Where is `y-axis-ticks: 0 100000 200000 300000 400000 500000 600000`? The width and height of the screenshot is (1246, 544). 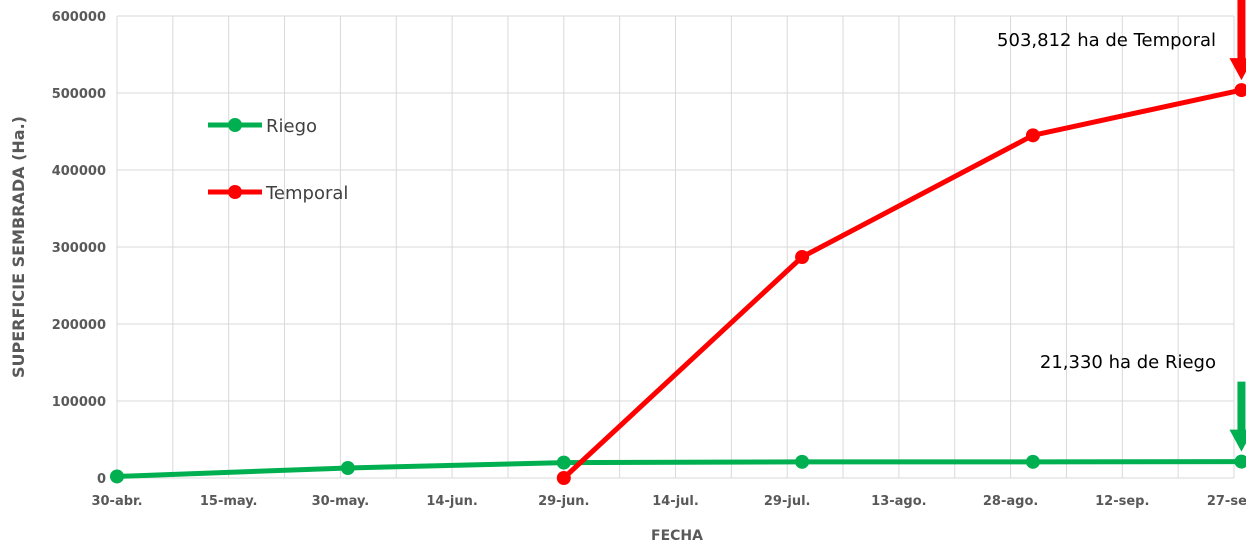 y-axis-ticks: 0 100000 200000 300000 400000 500000 600000 is located at coordinates (79, 248).